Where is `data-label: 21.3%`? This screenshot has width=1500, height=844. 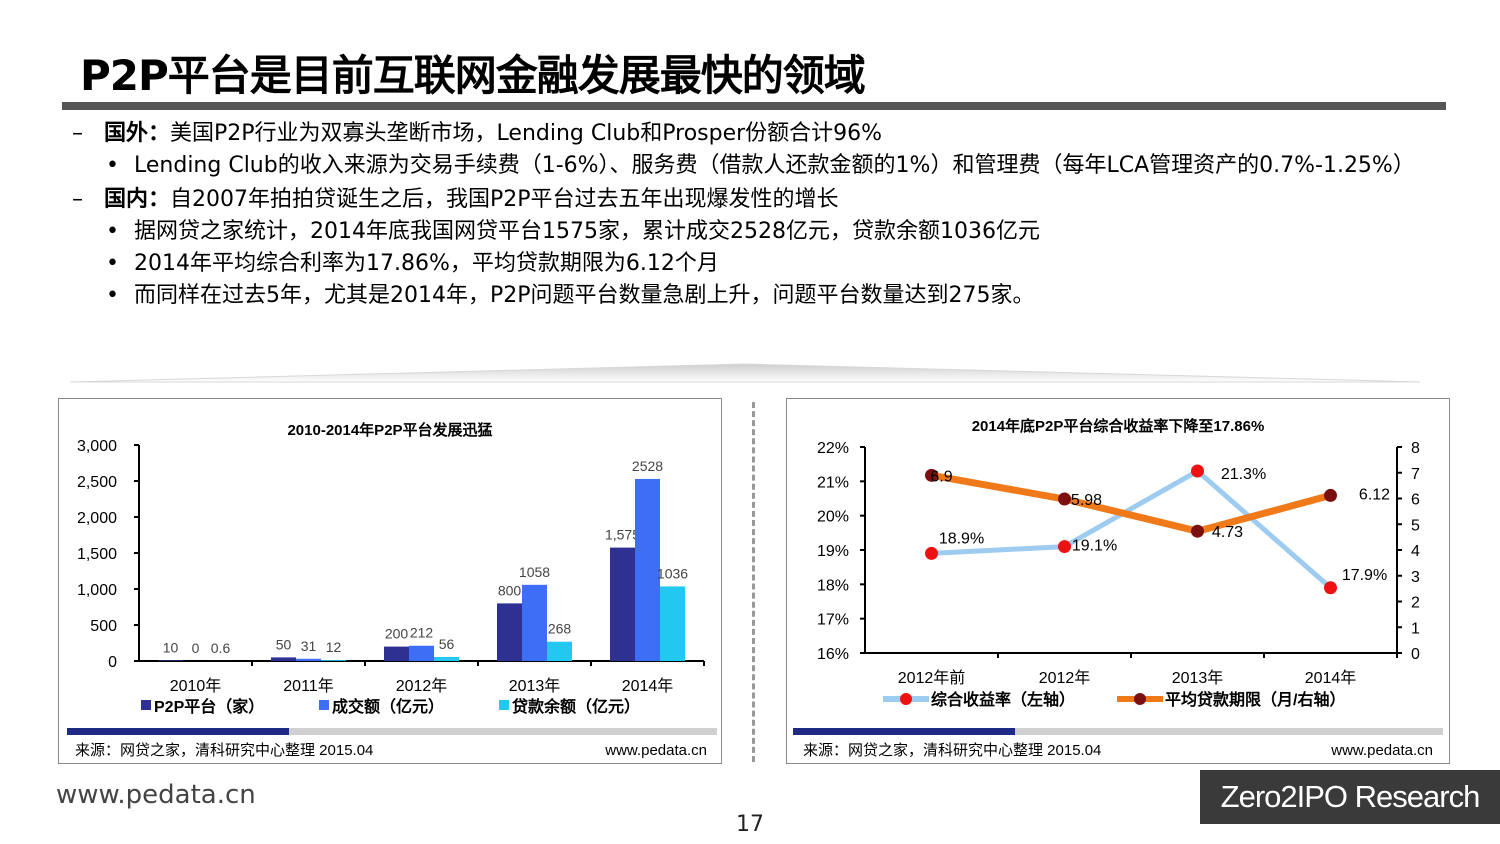
data-label: 21.3% is located at coordinates (1243, 474).